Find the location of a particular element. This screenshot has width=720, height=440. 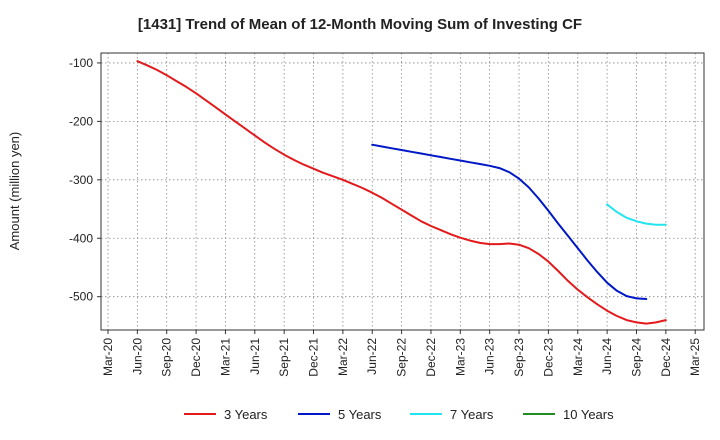

y-tick-labels: -100 -200 -300 -400 -500 is located at coordinates (85, 180).